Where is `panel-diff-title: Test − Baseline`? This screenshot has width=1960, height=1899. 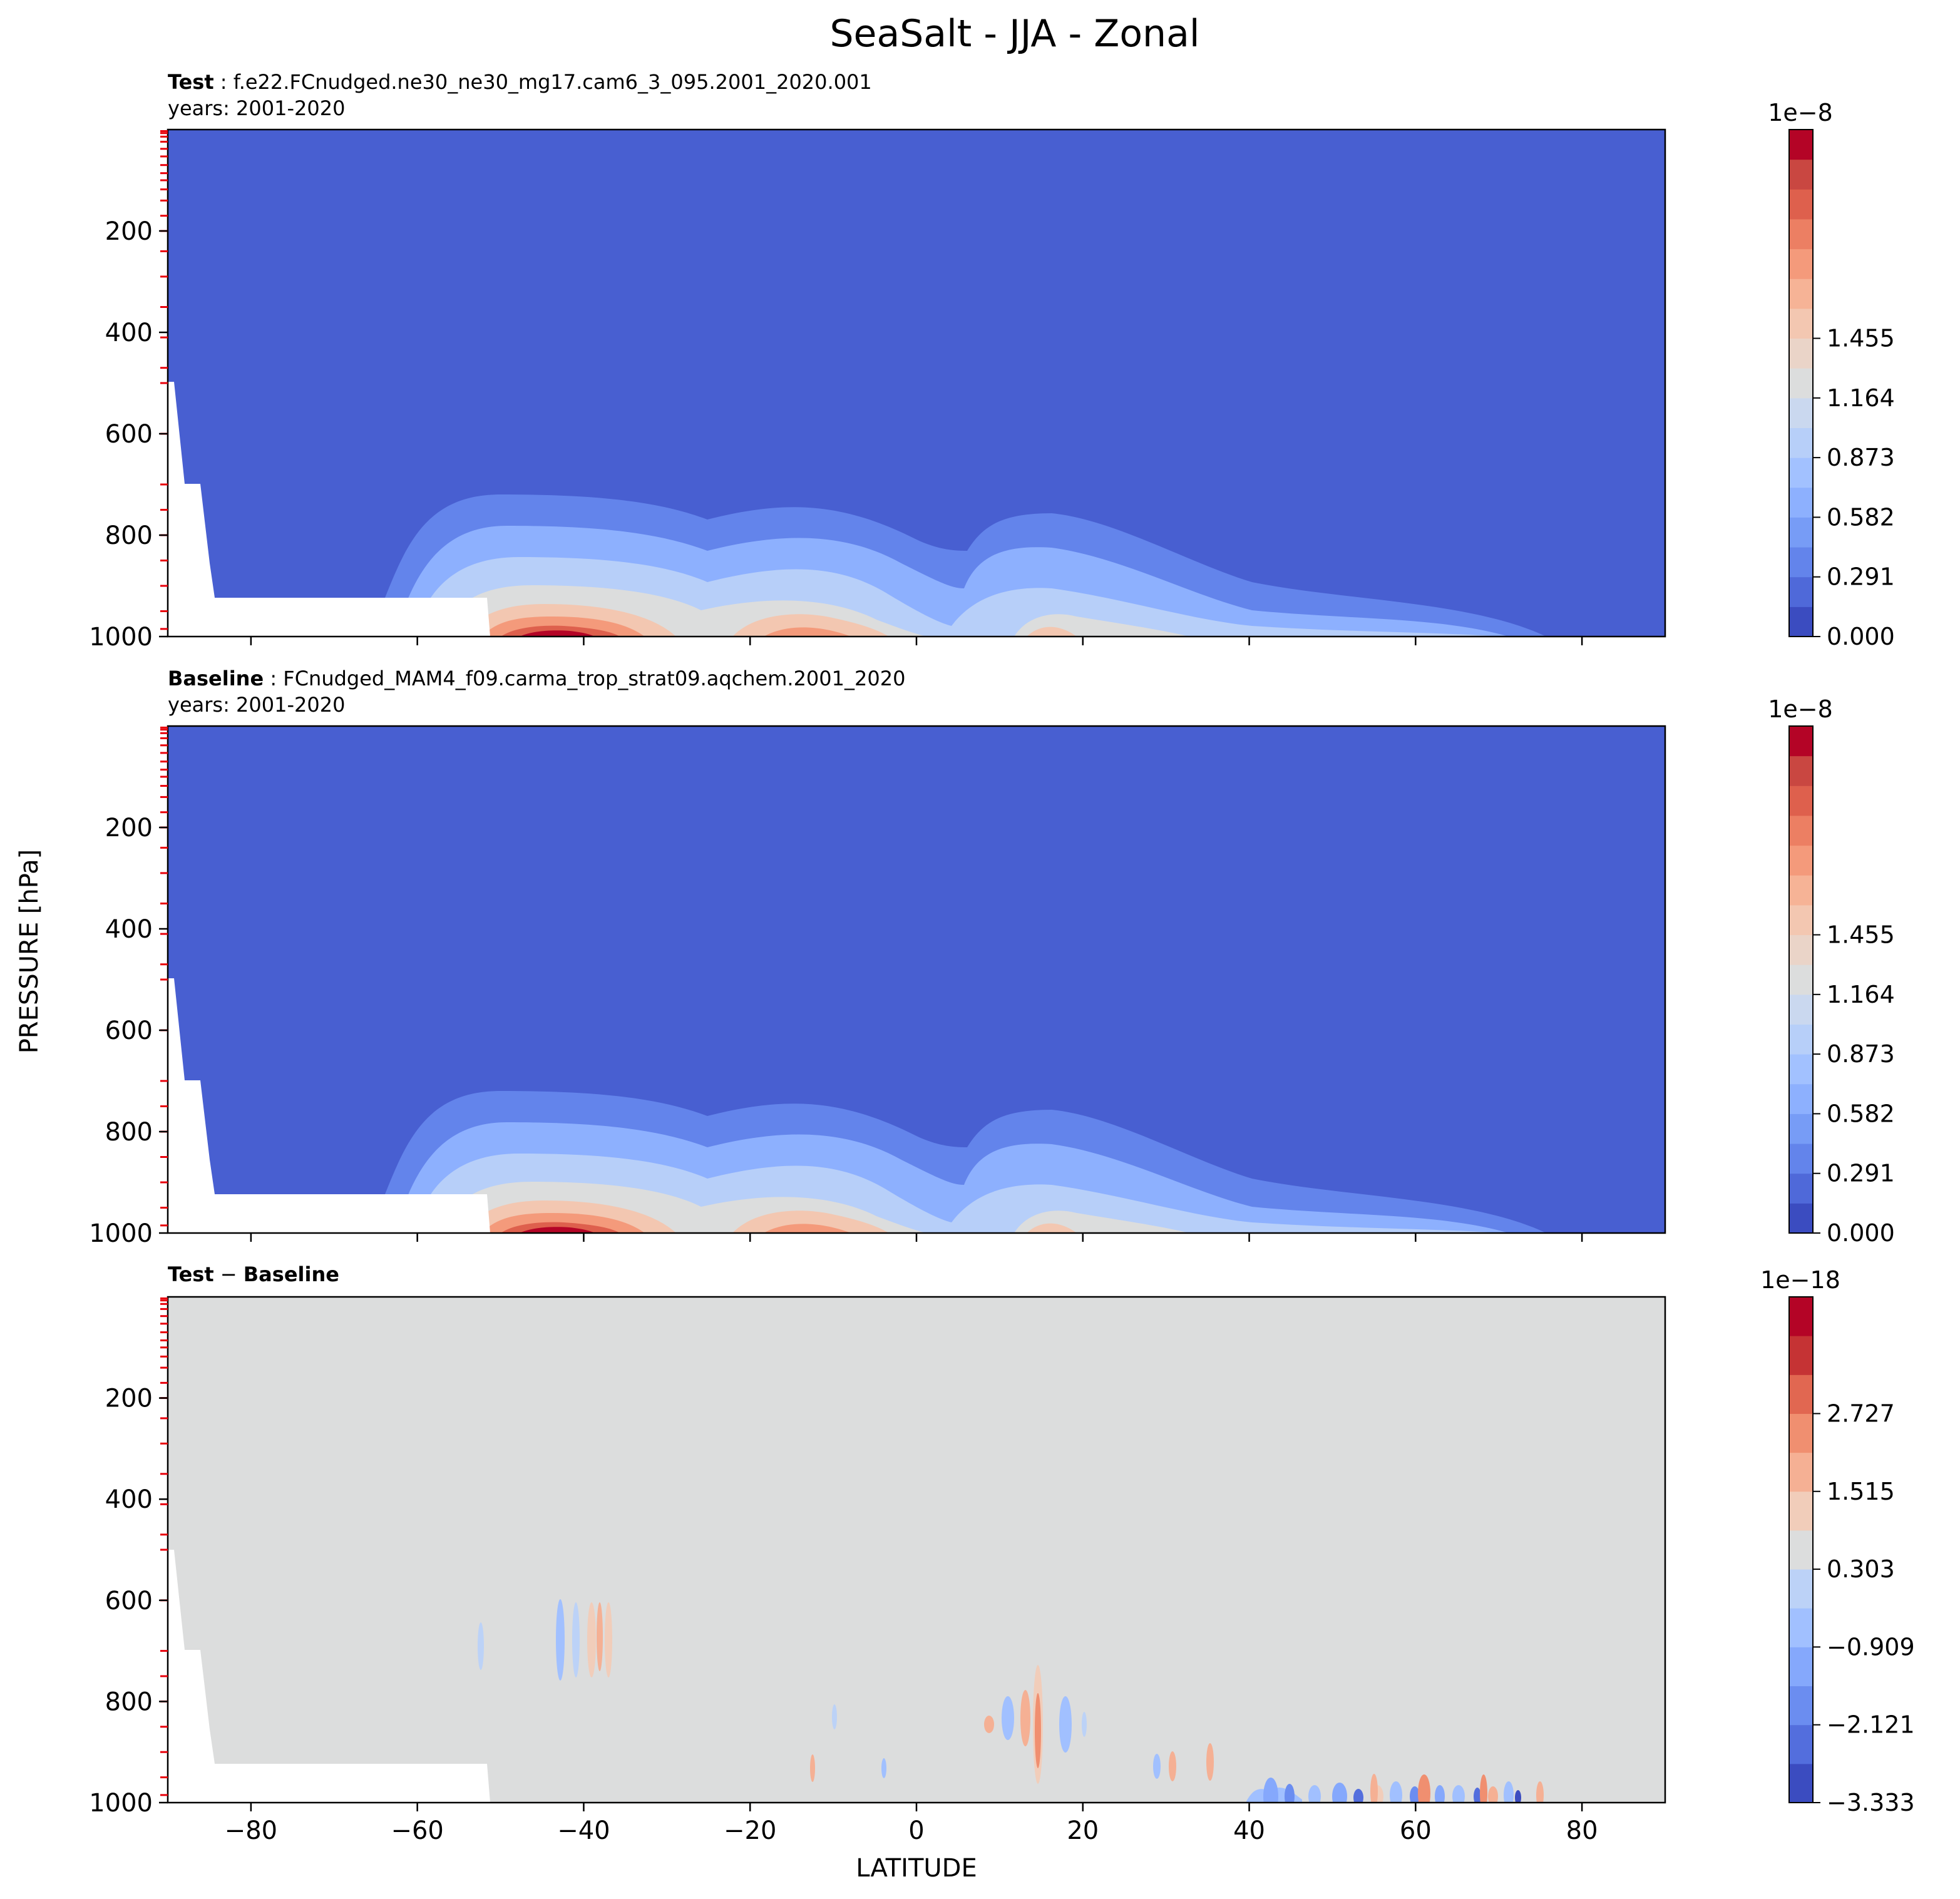
panel-diff-title: Test − Baseline is located at coordinates (253, 1274).